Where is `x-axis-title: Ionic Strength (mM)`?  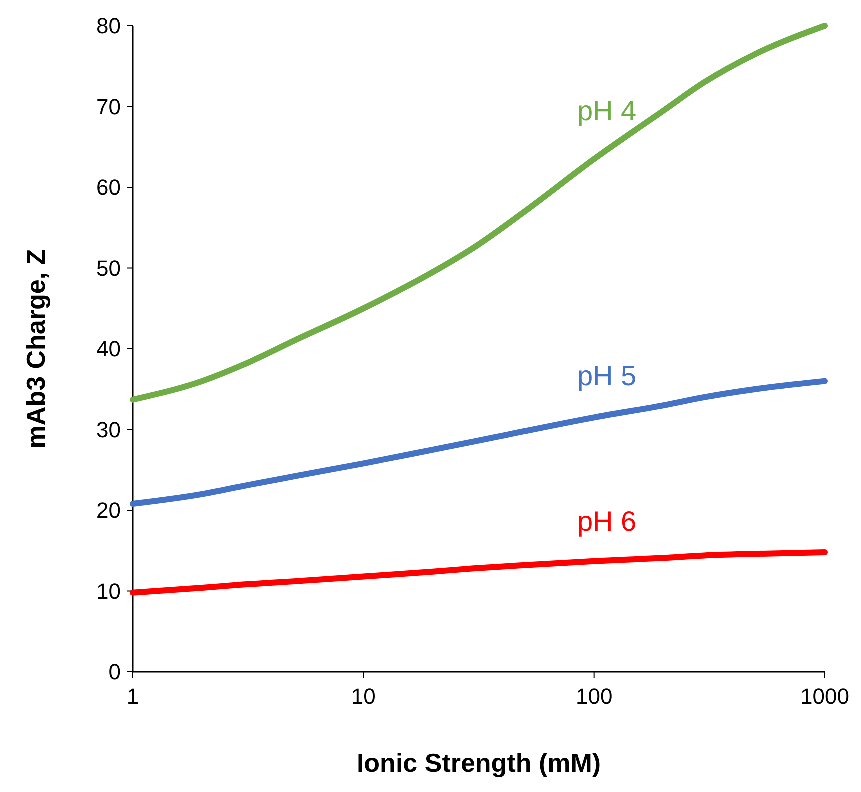
x-axis-title: Ionic Strength (mM) is located at coordinates (479, 763).